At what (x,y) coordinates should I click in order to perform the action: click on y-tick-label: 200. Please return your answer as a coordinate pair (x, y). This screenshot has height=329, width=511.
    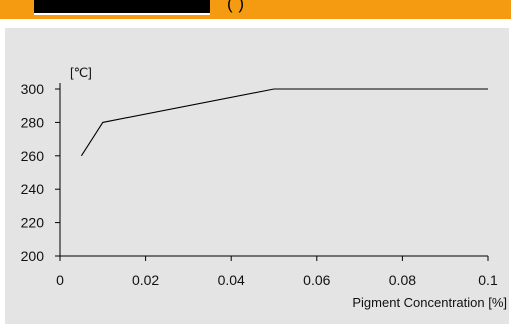
    Looking at the image, I should click on (33, 256).